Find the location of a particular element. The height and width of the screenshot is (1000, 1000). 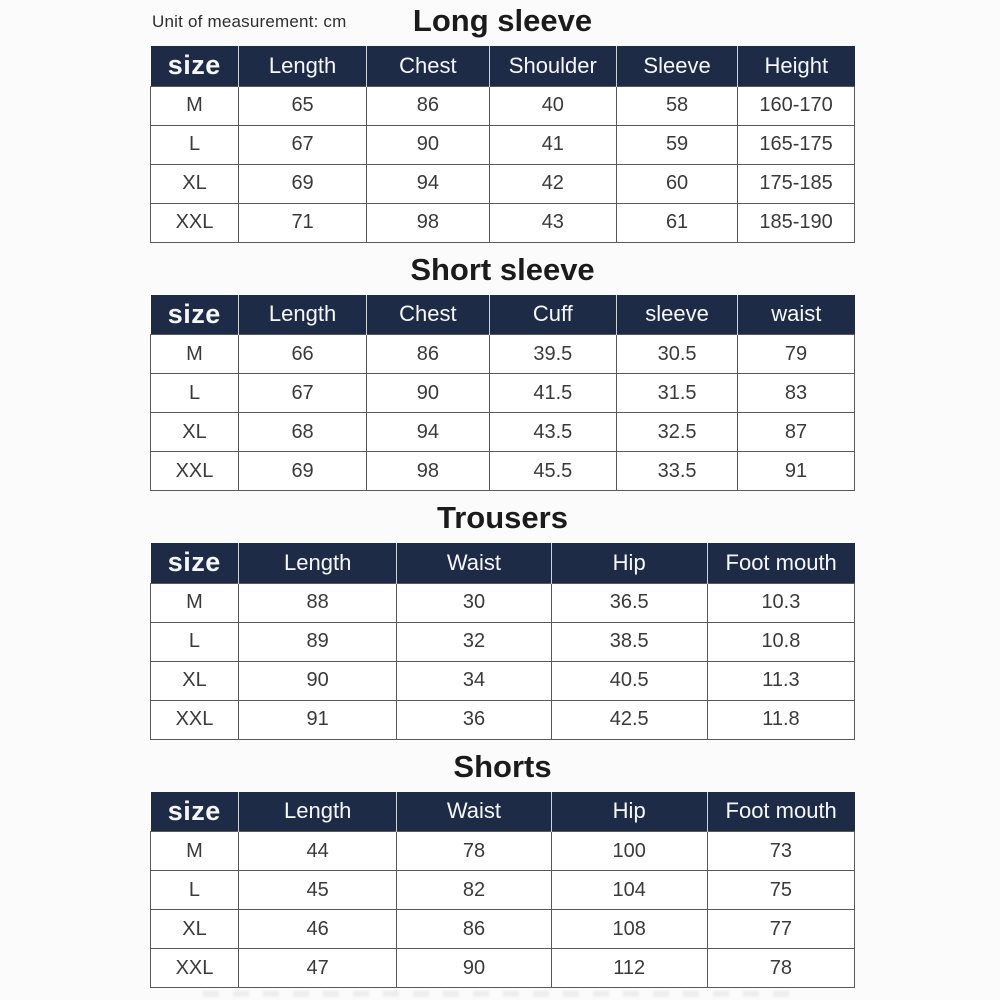

value-cell: 69 is located at coordinates (302, 183).